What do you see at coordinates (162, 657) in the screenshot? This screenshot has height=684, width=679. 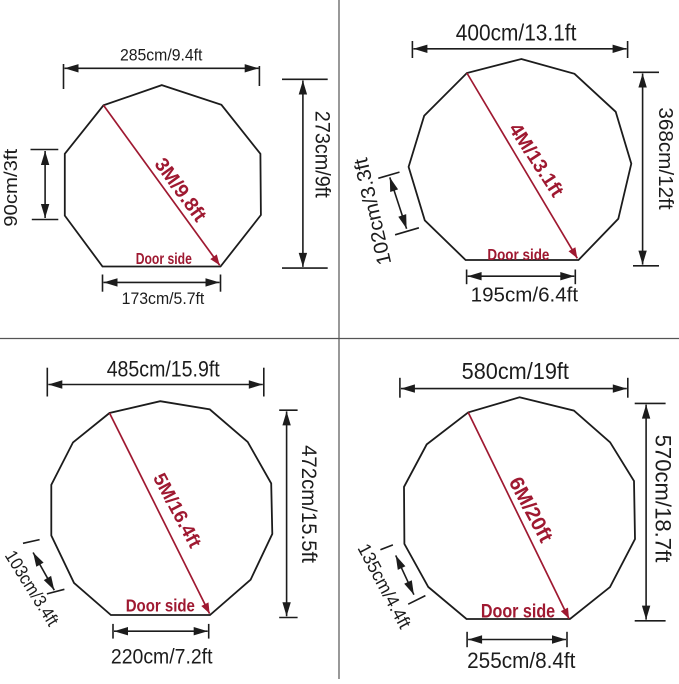 I see `svg-text: 220cm/7.2ft` at bounding box center [162, 657].